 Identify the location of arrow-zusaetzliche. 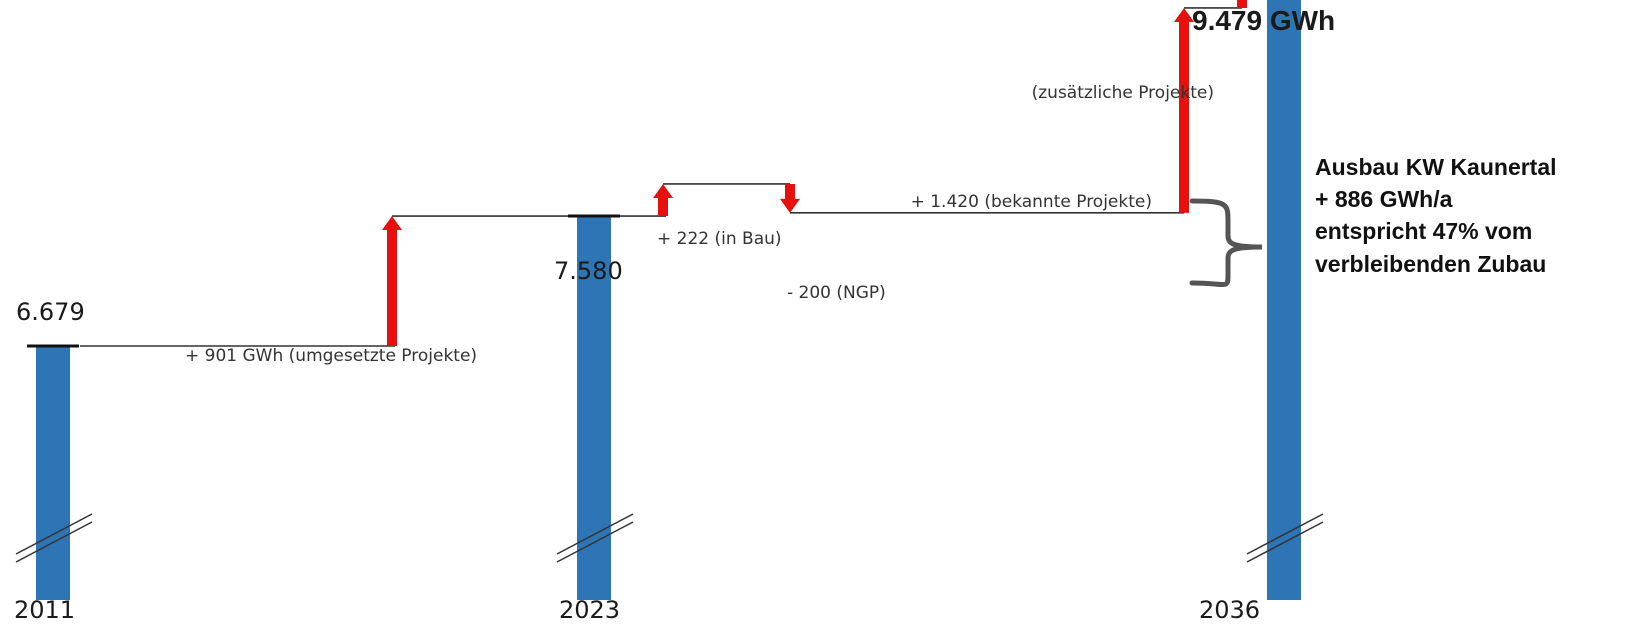
(1242, 4).